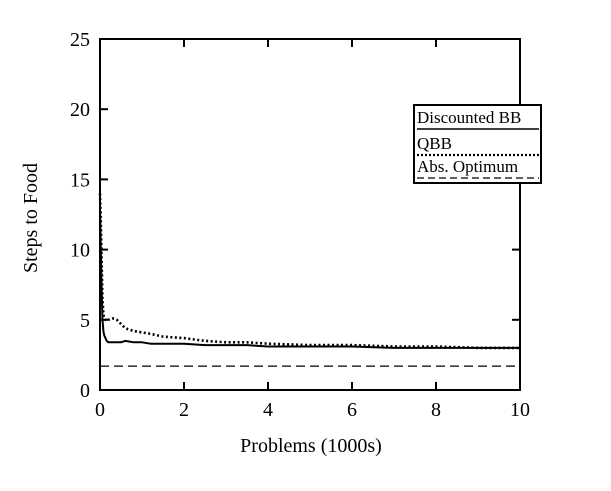 The width and height of the screenshot is (611, 491). What do you see at coordinates (467, 166) in the screenshot?
I see `legend-label-abs-optimum: Abs. Optimum` at bounding box center [467, 166].